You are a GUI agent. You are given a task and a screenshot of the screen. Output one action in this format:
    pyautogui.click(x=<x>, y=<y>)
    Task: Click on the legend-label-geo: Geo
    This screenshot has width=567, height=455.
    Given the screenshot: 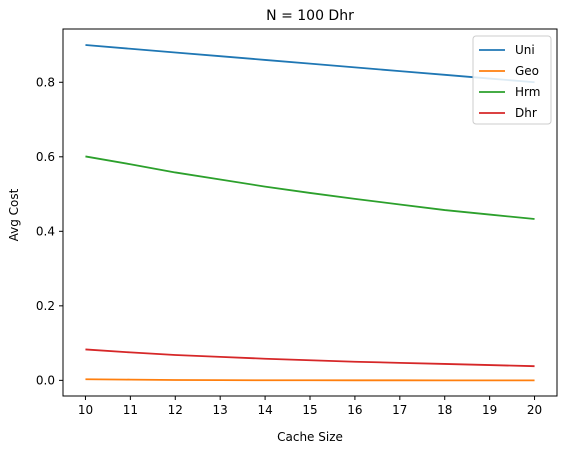 What is the action you would take?
    pyautogui.click(x=527, y=71)
    